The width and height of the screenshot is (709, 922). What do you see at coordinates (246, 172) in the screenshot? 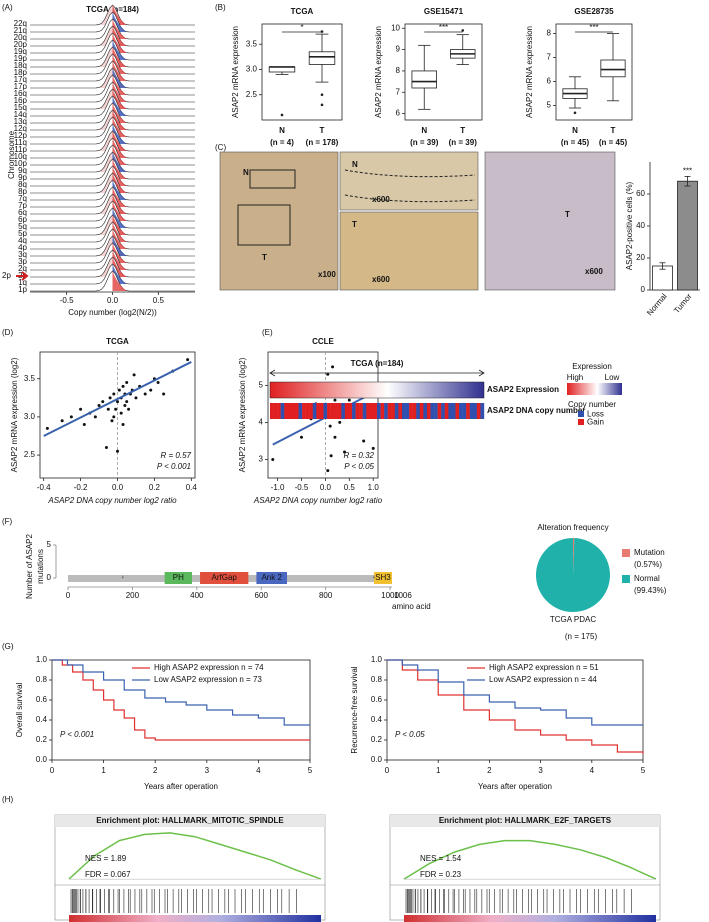
I see `image-label: N` at bounding box center [246, 172].